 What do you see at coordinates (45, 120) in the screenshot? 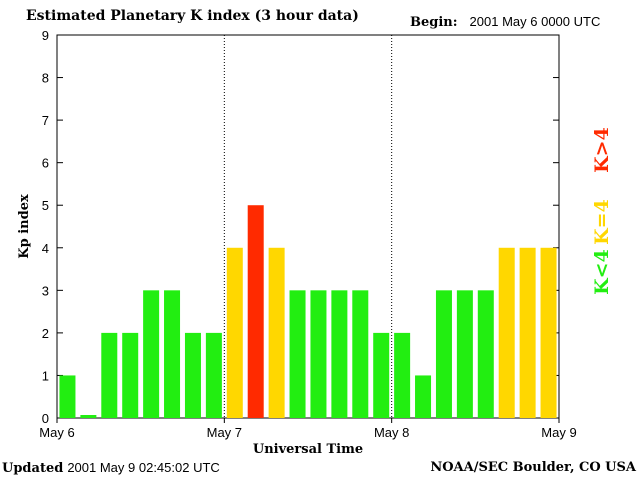
I see `y-tick-label: 7` at bounding box center [45, 120].